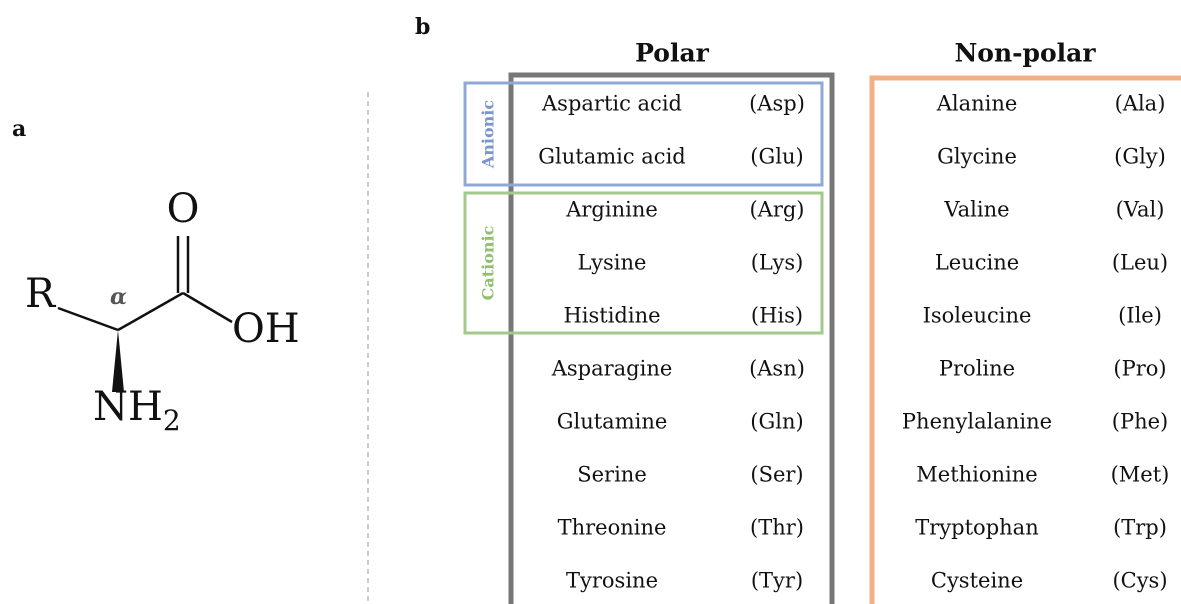 The width and height of the screenshot is (1181, 604). I want to click on group-label: Anionic, so click(488, 135).